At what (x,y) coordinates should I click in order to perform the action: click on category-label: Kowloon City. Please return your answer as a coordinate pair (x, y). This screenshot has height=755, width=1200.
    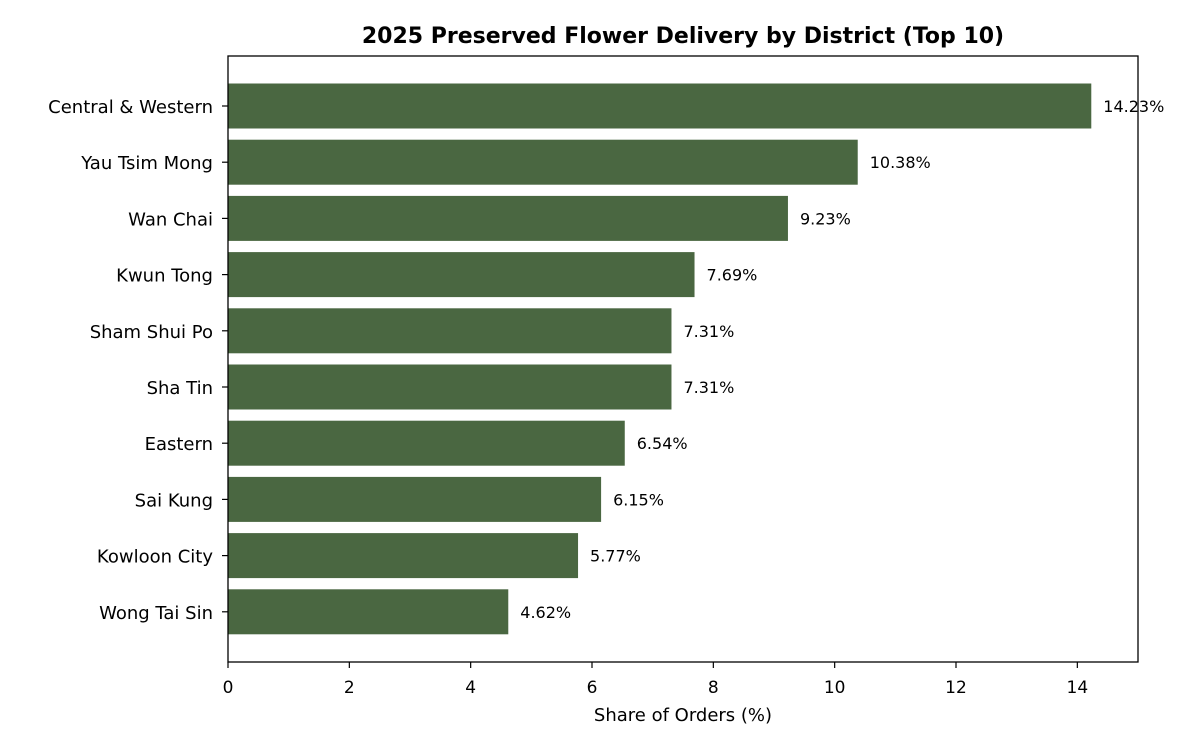
    Looking at the image, I should click on (155, 557).